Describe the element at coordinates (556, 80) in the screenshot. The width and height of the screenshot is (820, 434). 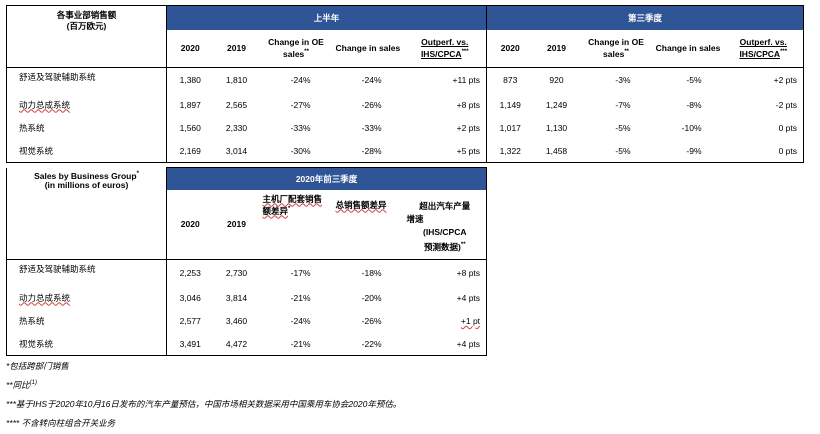
I see `cell: 920` at that location.